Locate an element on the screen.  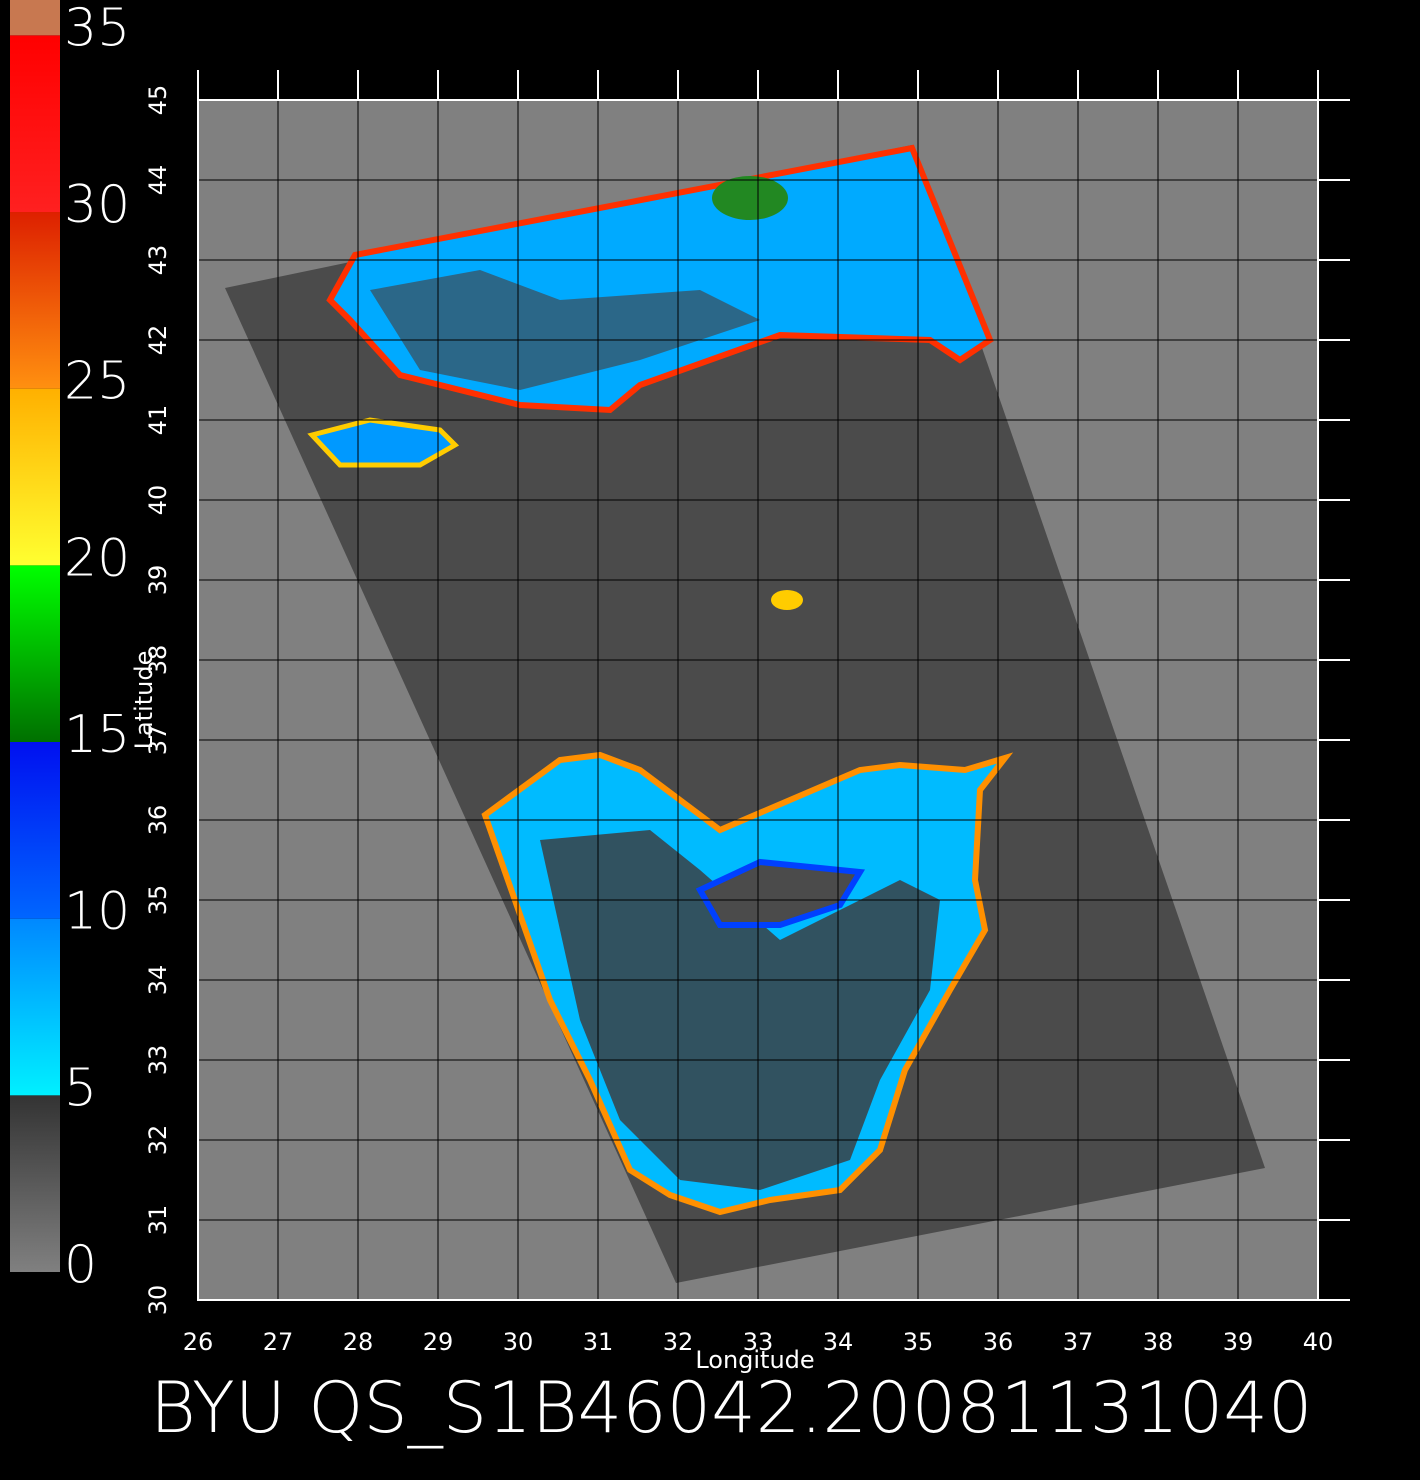
y-tick-label: 38 is located at coordinates (158, 660).